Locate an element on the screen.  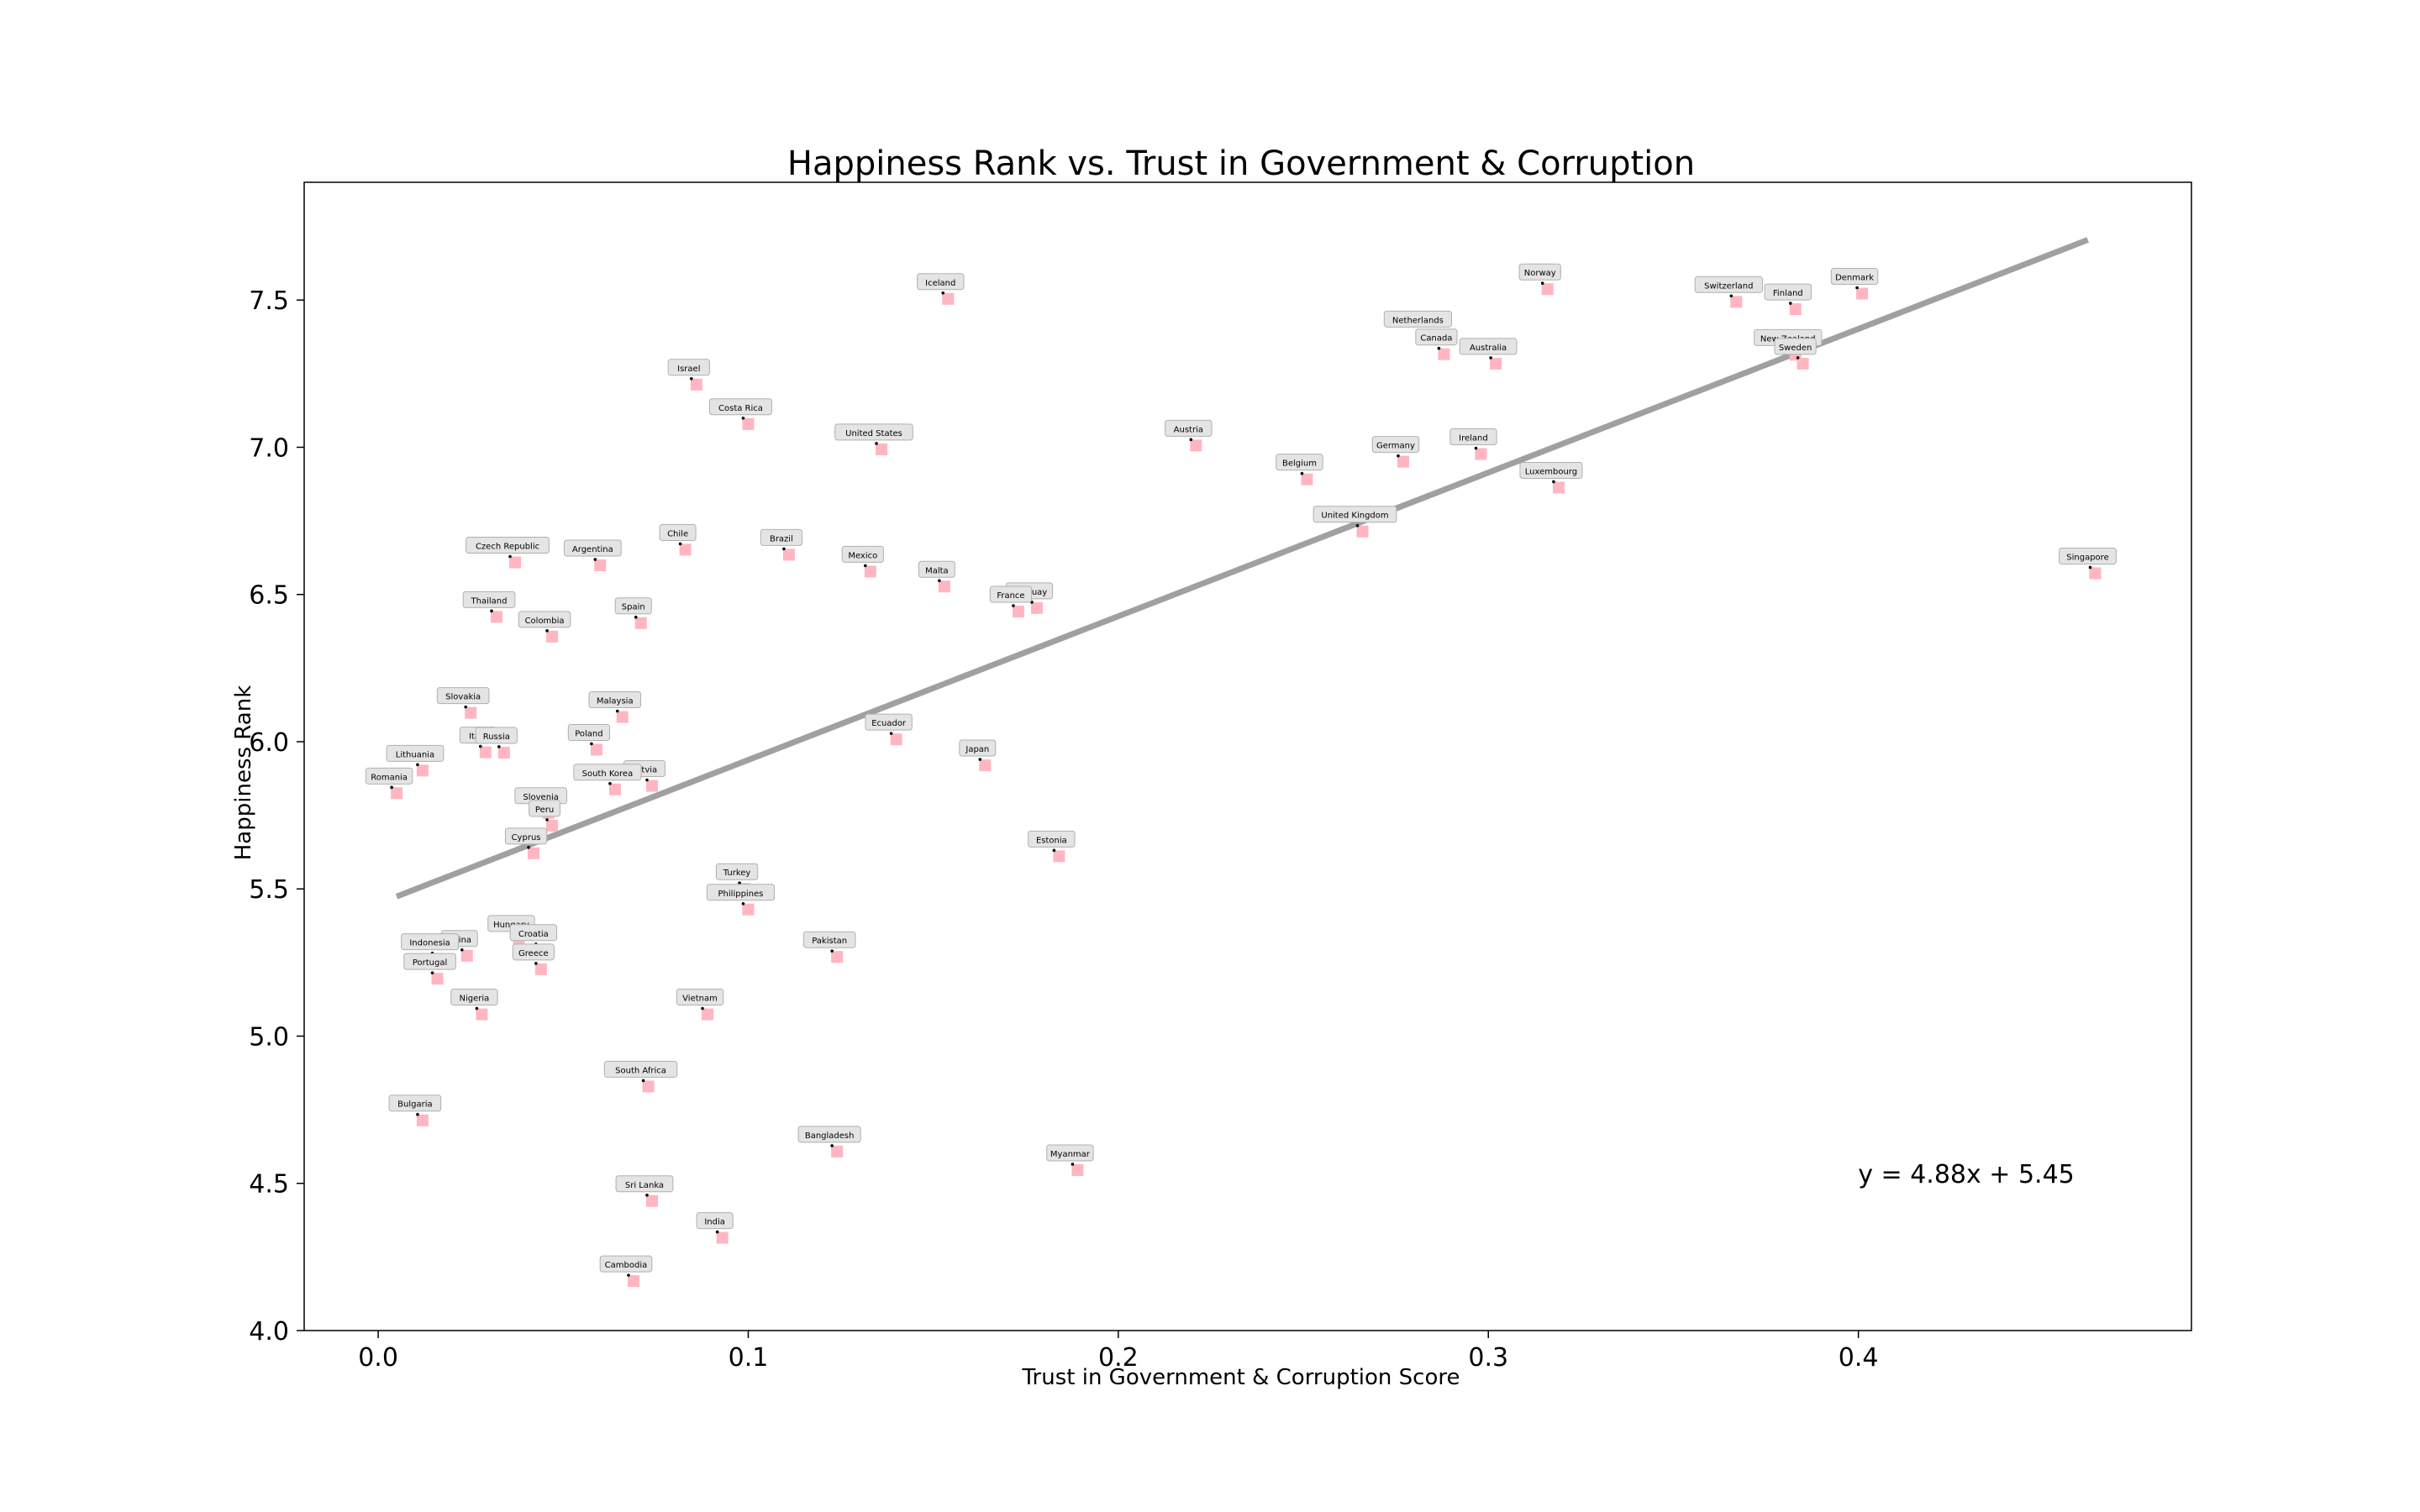
data-point: France is located at coordinates (1011, 601).